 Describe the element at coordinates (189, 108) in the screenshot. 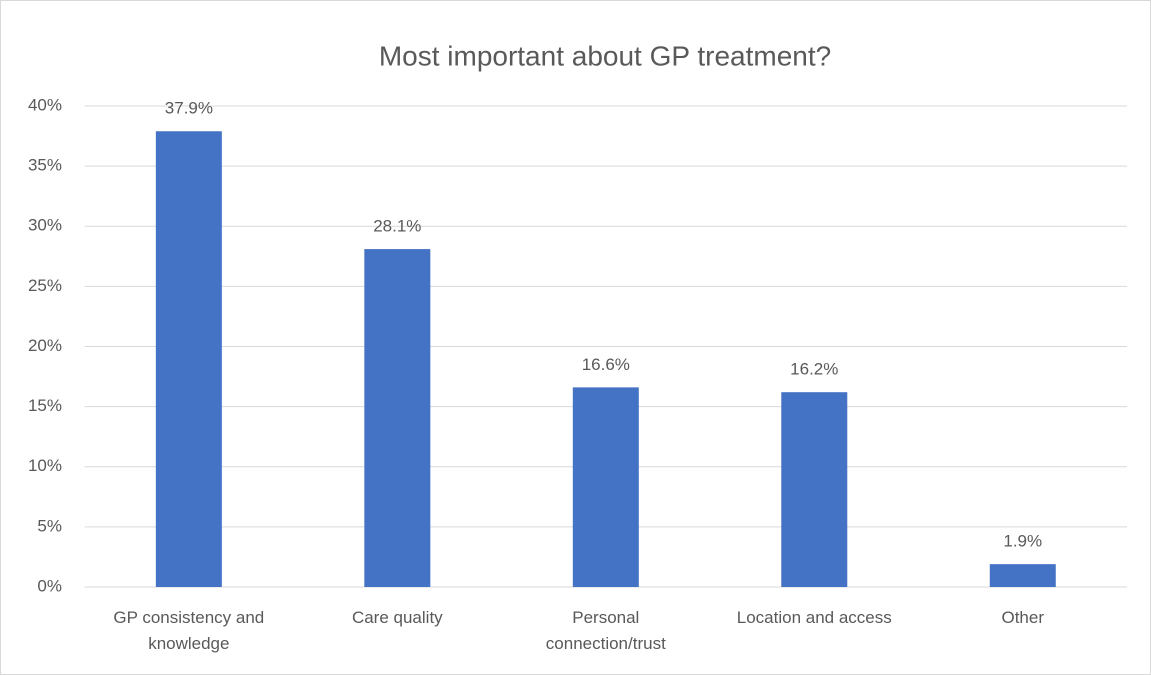

I see `data-label: 37.9%` at that location.